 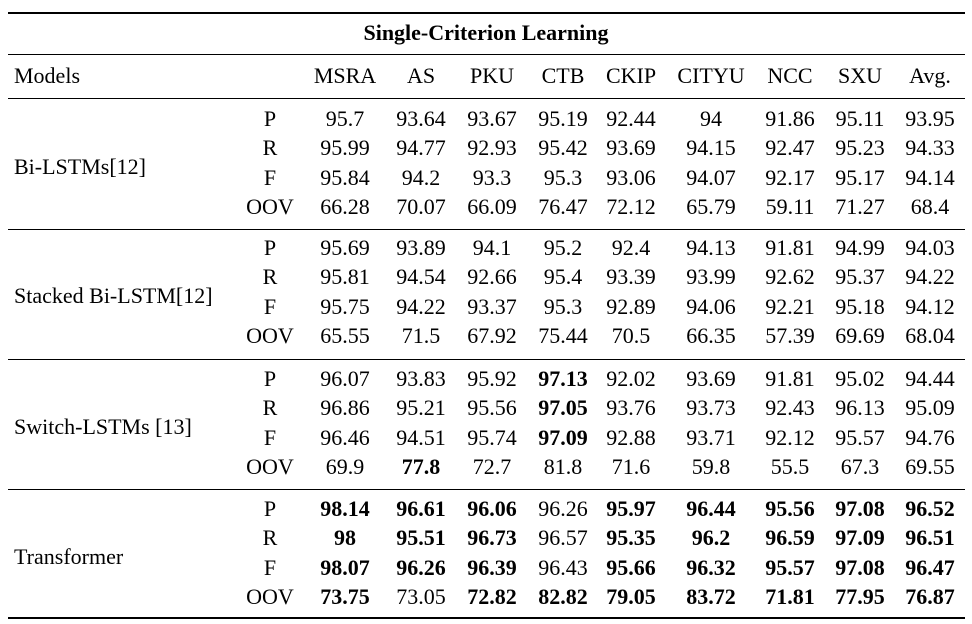 I want to click on table-cell: 57.39, so click(x=790, y=335).